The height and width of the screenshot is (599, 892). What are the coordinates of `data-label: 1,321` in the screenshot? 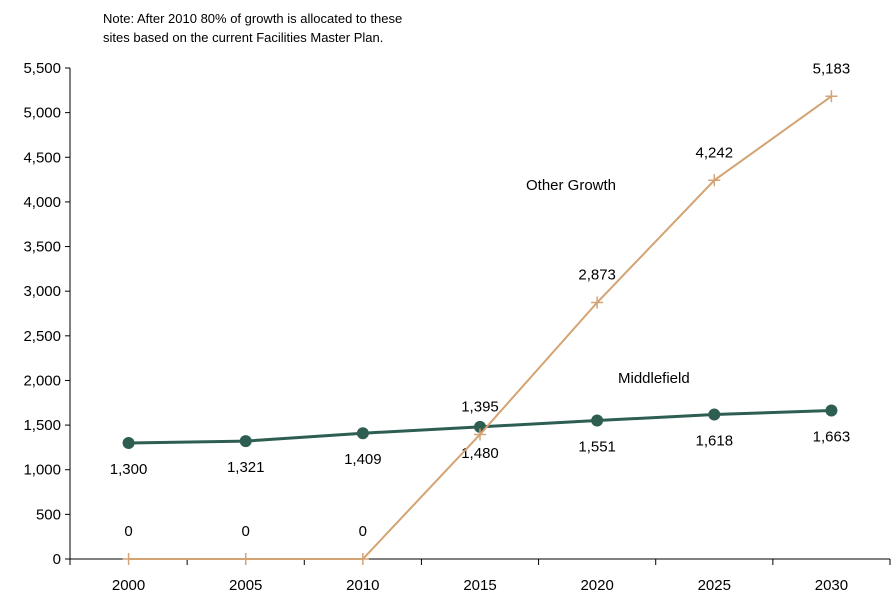 It's located at (246, 467).